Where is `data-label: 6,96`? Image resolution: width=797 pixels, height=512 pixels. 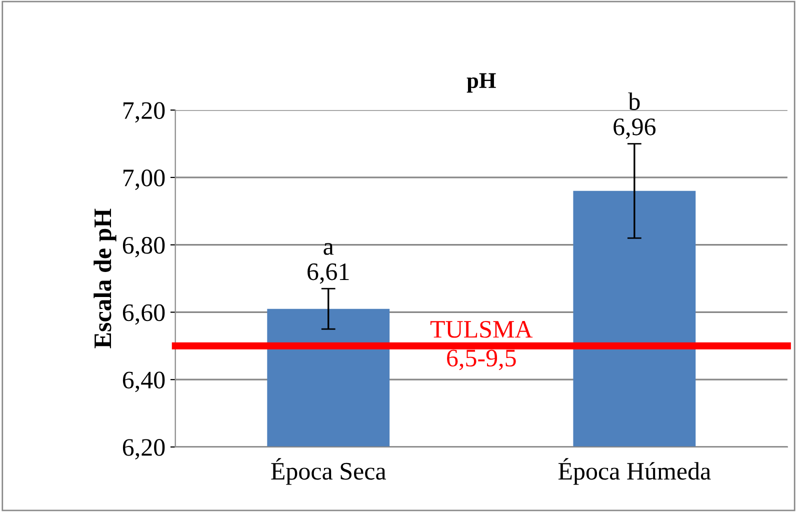
data-label: 6,96 is located at coordinates (635, 128).